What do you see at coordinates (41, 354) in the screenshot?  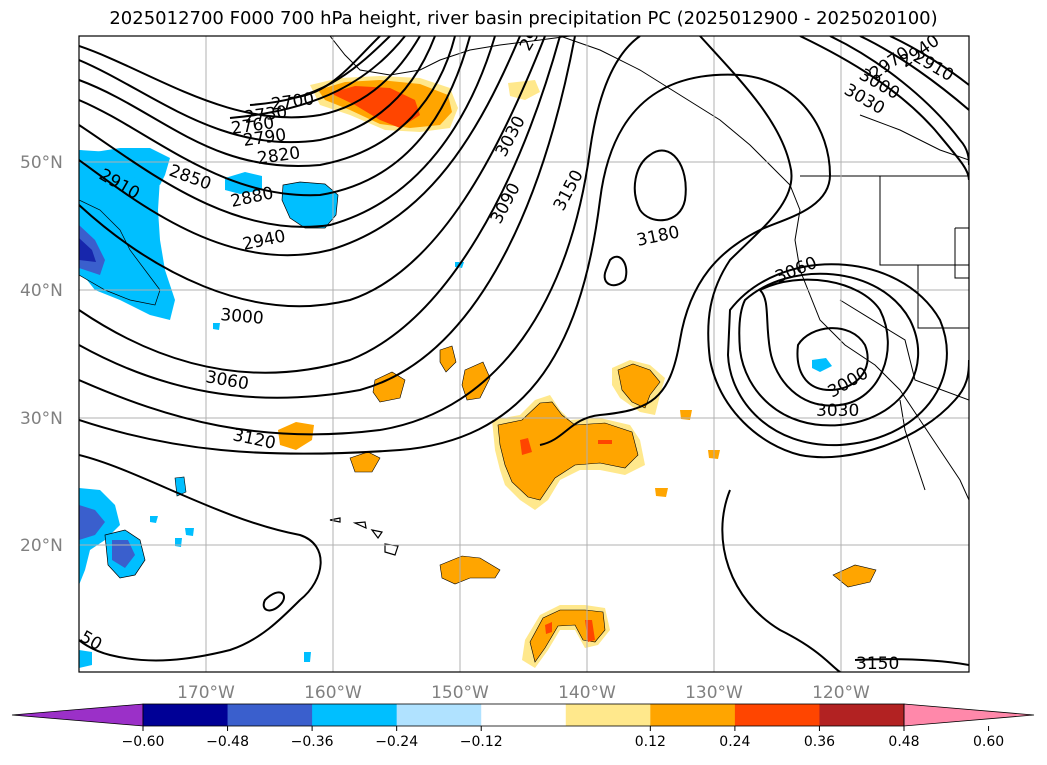 I see `latitude-labels: 50°N 40°N 30°N 20°N` at bounding box center [41, 354].